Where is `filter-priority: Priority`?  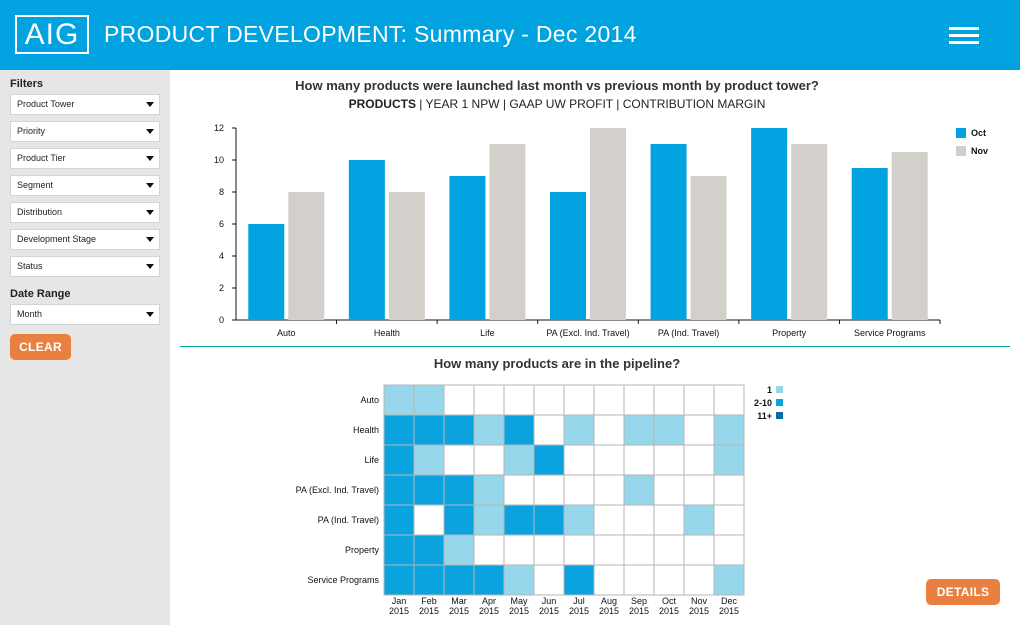
filter-priority: Priority is located at coordinates (85, 131).